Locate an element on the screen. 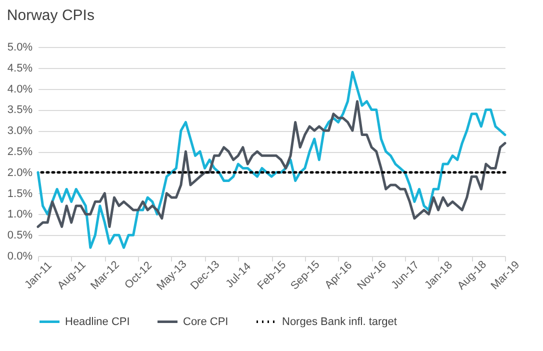 Image resolution: width=543 pixels, height=351 pixels. y-tick-label: 2.0% is located at coordinates (20, 172).